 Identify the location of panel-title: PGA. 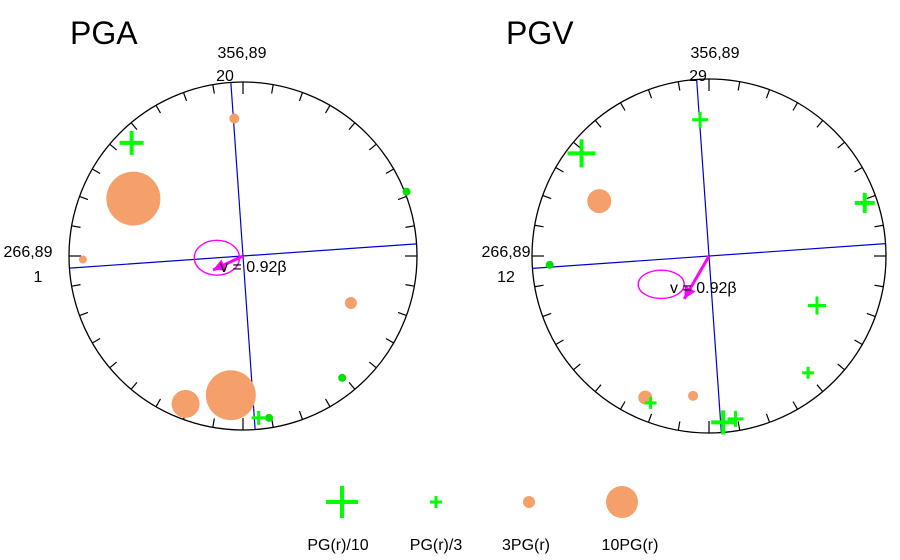
(104, 33).